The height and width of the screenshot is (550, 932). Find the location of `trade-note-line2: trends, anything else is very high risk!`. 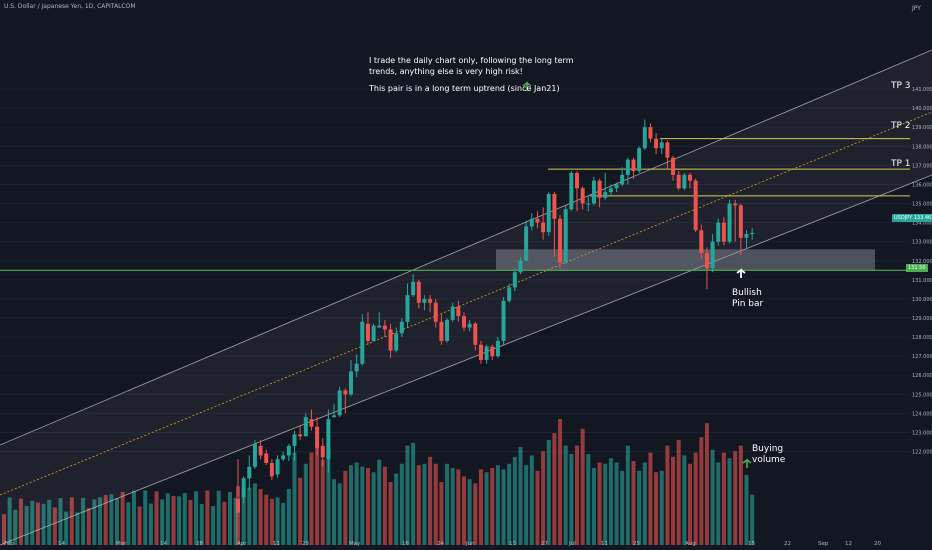

trade-note-line2: trends, anything else is very high risk! is located at coordinates (446, 71).